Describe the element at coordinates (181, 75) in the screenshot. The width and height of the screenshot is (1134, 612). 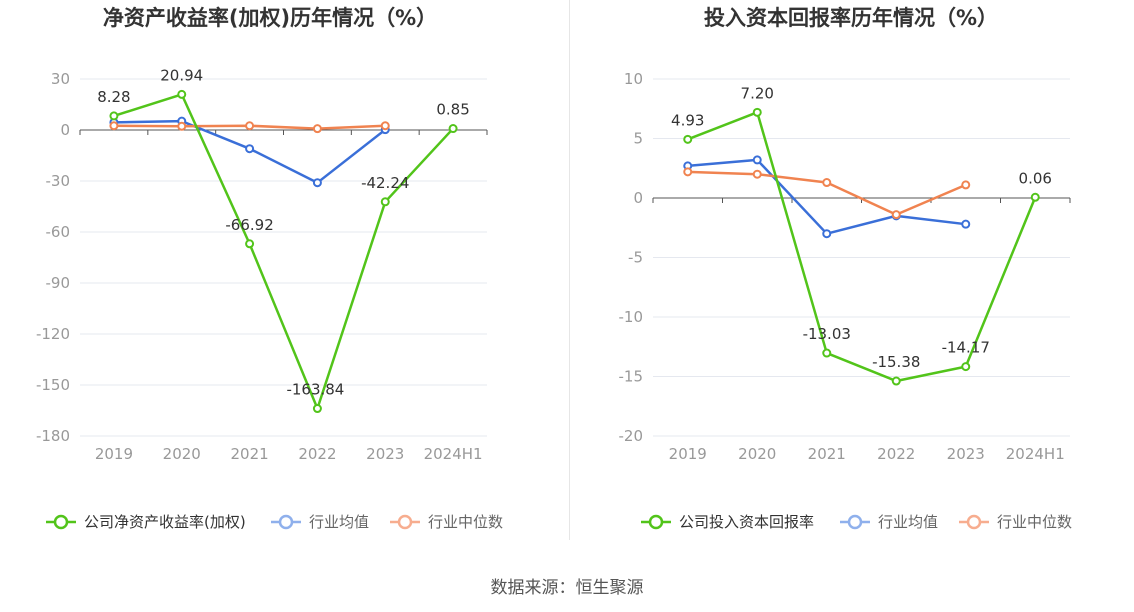
I see `data-label: 20.94` at that location.